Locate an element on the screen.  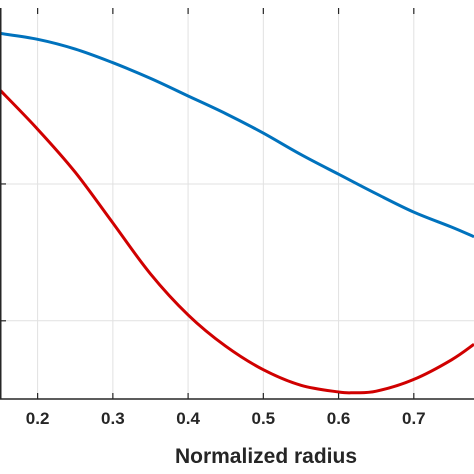
x-tick-label-2: 0.4 is located at coordinates (188, 418).